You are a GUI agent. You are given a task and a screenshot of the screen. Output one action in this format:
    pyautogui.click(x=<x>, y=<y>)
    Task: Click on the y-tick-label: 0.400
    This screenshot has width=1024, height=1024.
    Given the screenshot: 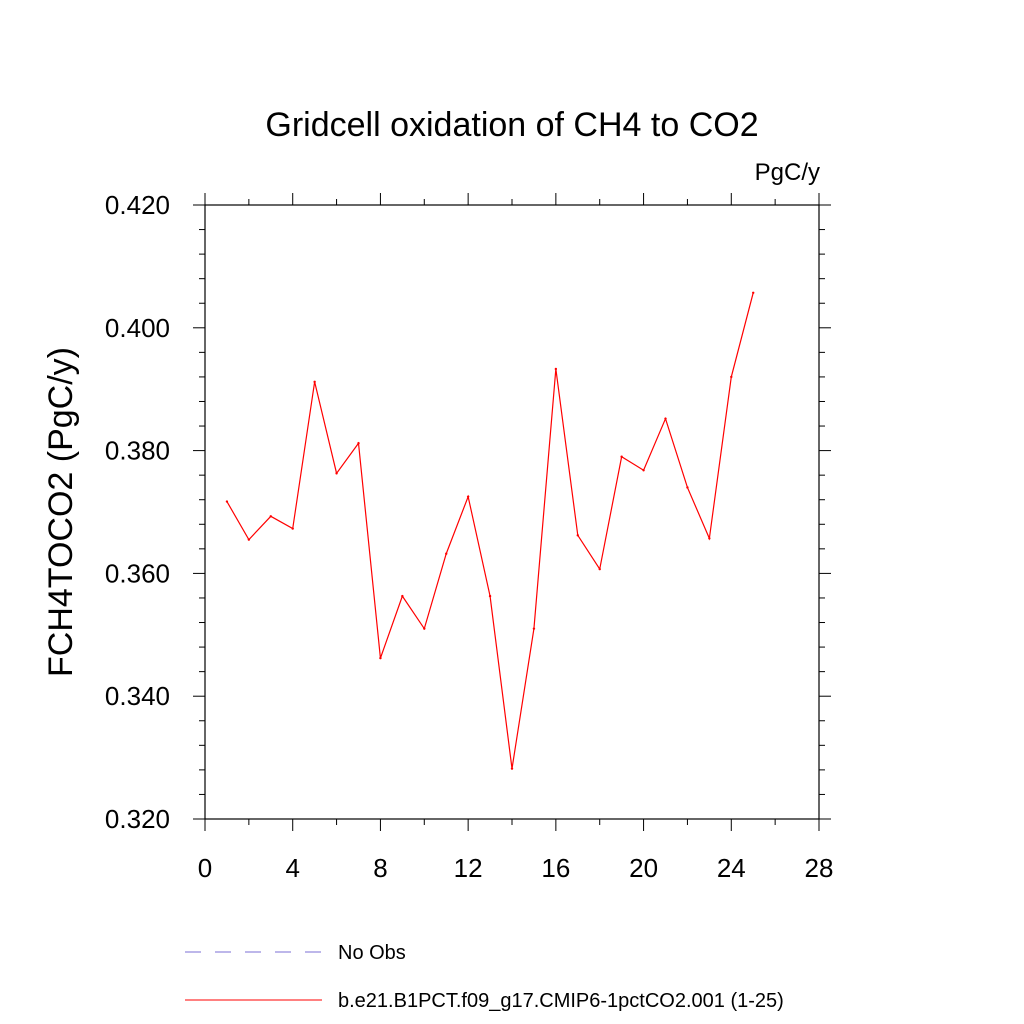 What is the action you would take?
    pyautogui.click(x=137, y=328)
    